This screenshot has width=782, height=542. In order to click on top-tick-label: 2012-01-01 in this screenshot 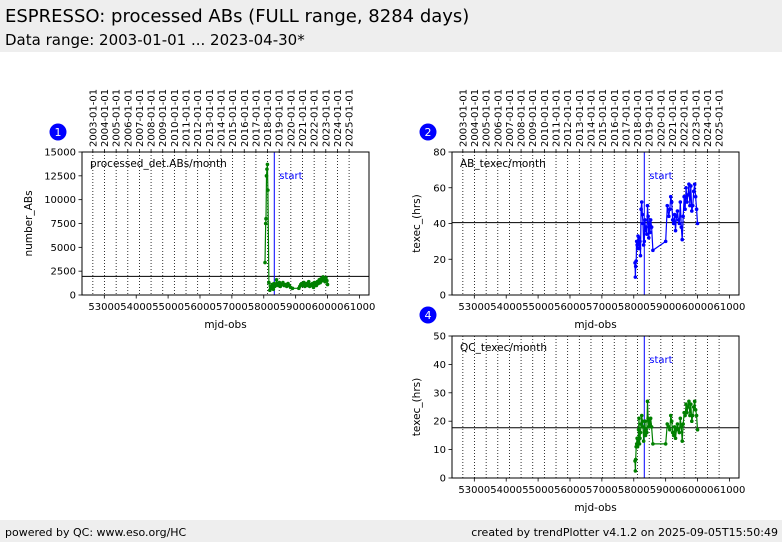, I will do `click(568, 118)`.